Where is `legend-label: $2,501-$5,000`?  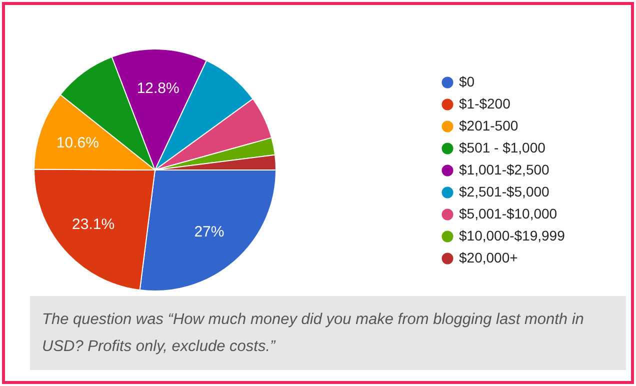 legend-label: $2,501-$5,000 is located at coordinates (504, 192).